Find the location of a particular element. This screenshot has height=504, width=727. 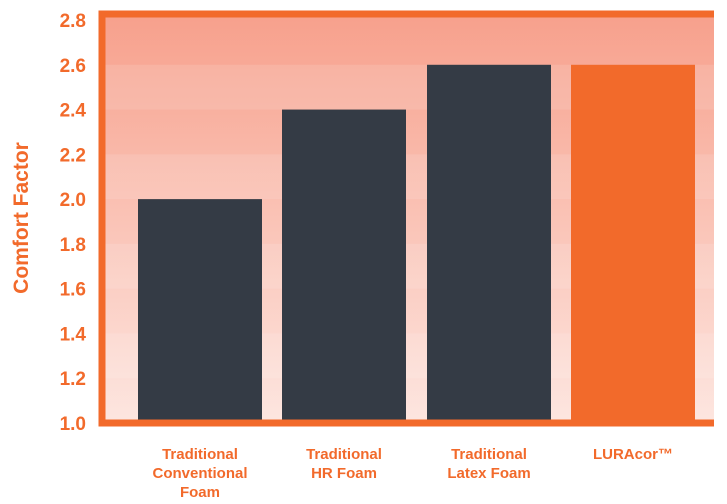

x-category-label: Traditional Latex Foam is located at coordinates (488, 464).